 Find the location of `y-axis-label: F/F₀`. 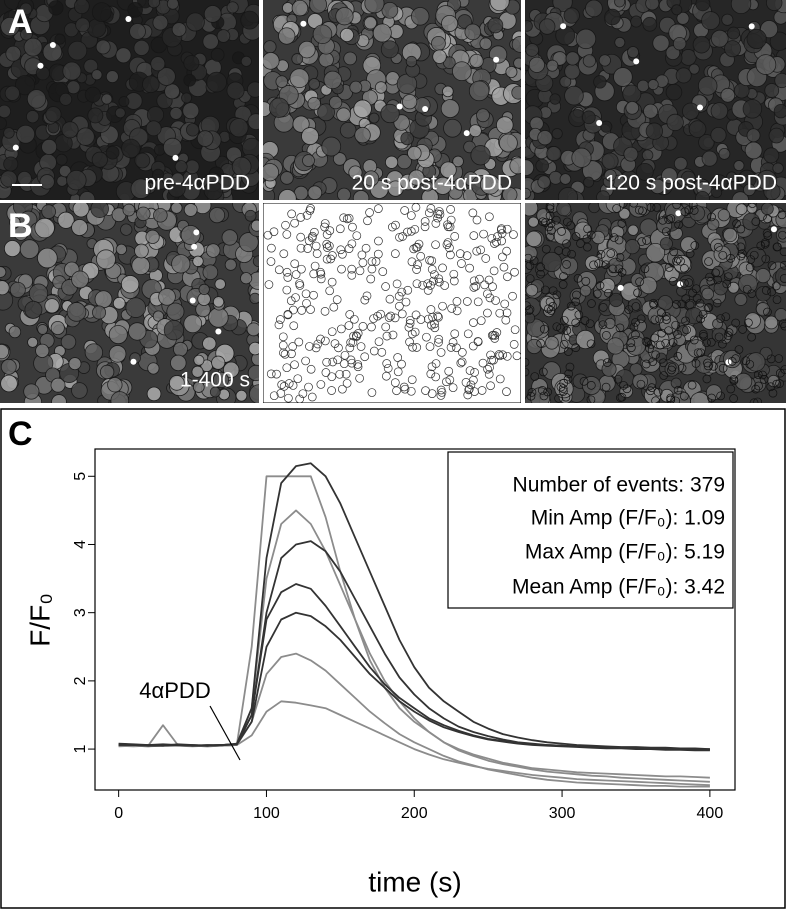

y-axis-label: F/F₀ is located at coordinates (39, 620).